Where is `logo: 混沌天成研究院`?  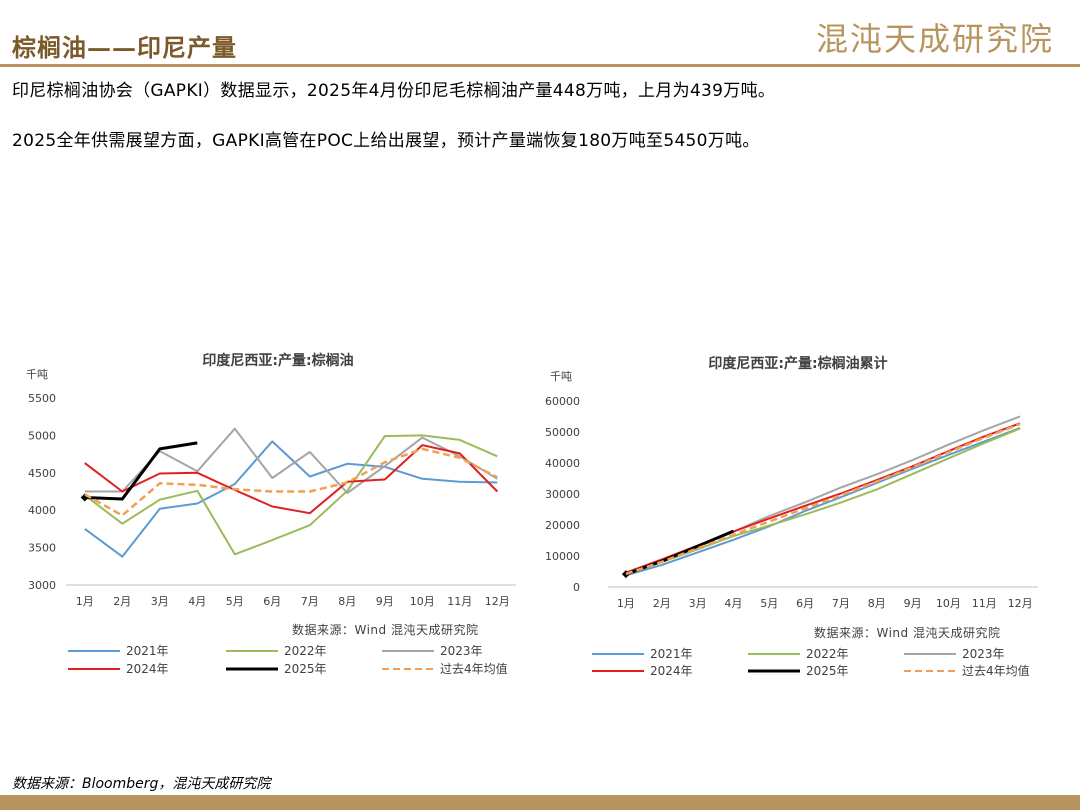 logo: 混沌天成研究院 is located at coordinates (934, 39).